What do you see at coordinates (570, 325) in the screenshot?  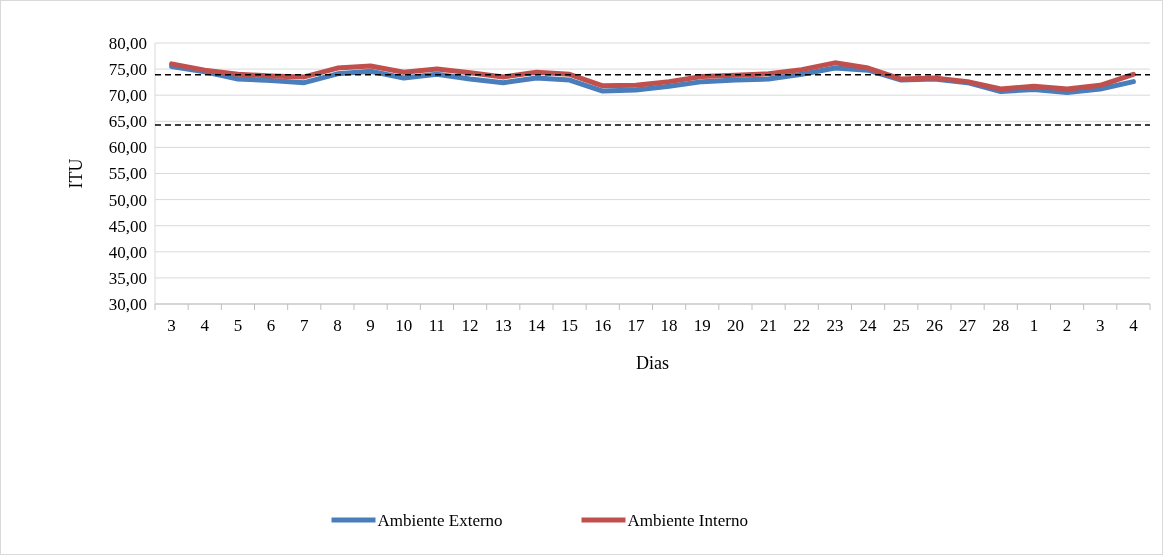 I see `x-tick-label: 15` at bounding box center [570, 325].